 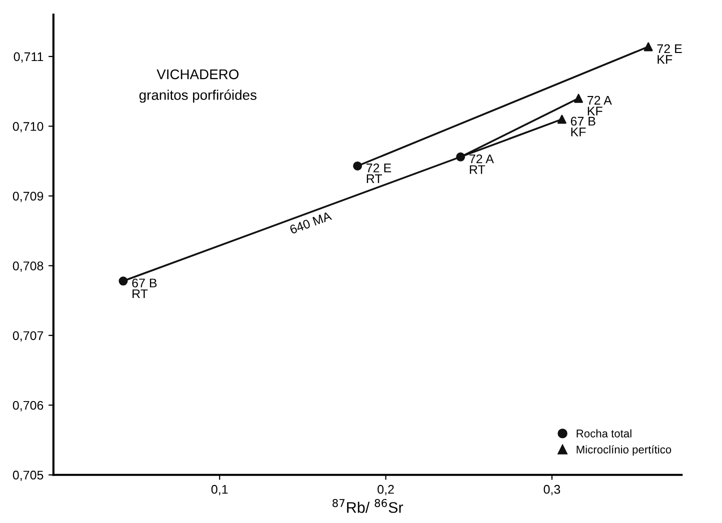 I want to click on annotation: 72 E KF, so click(x=669, y=54).